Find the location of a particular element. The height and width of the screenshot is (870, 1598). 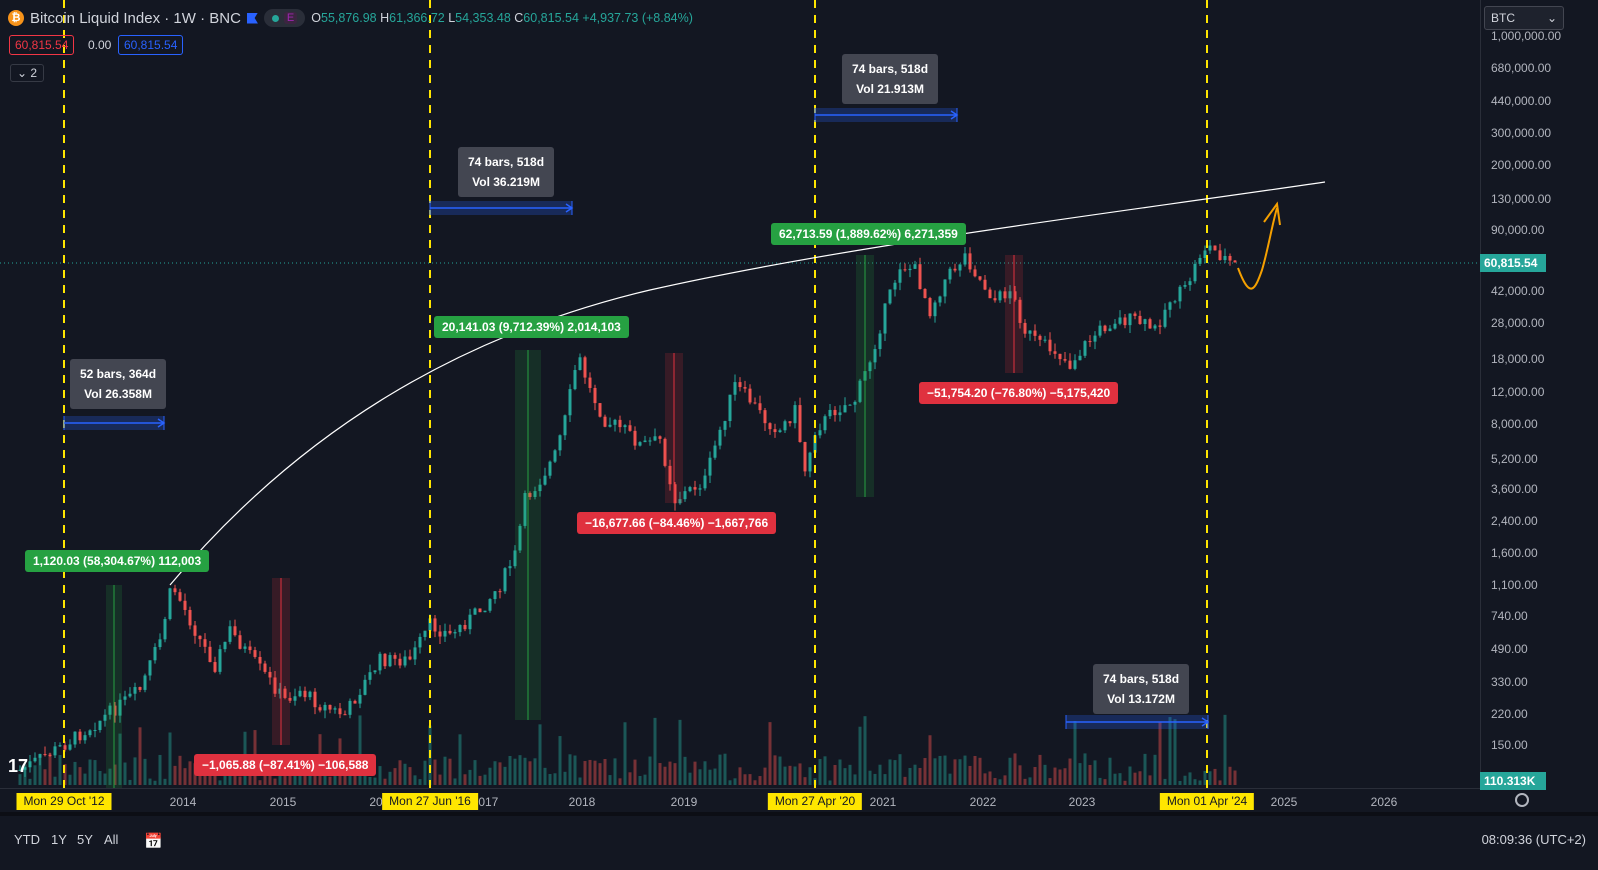

rise-measure-label-2021: 62,713.59 (1,889.62%) 6,271,359 is located at coordinates (868, 234).